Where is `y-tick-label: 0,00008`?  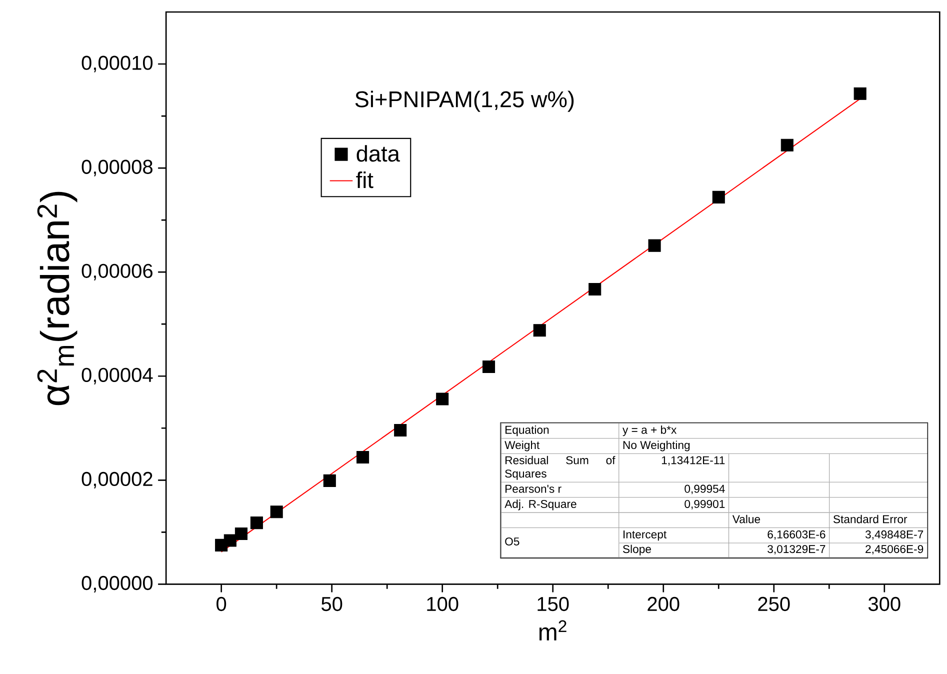
y-tick-label: 0,00008 is located at coordinates (117, 168).